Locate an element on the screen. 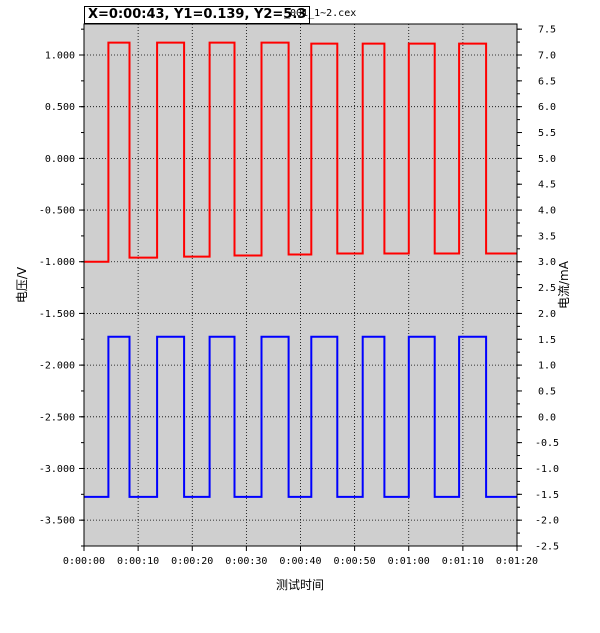 This screenshot has height=633, width=600. y-left-tick-label: 0.500 is located at coordinates (60, 107).